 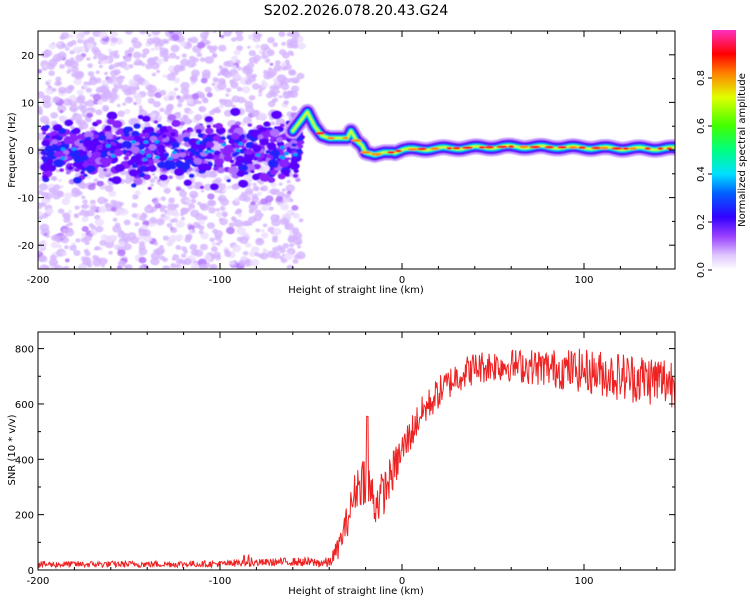 I want to click on spectrogram-ytick-label: -20, so click(x=26, y=246).